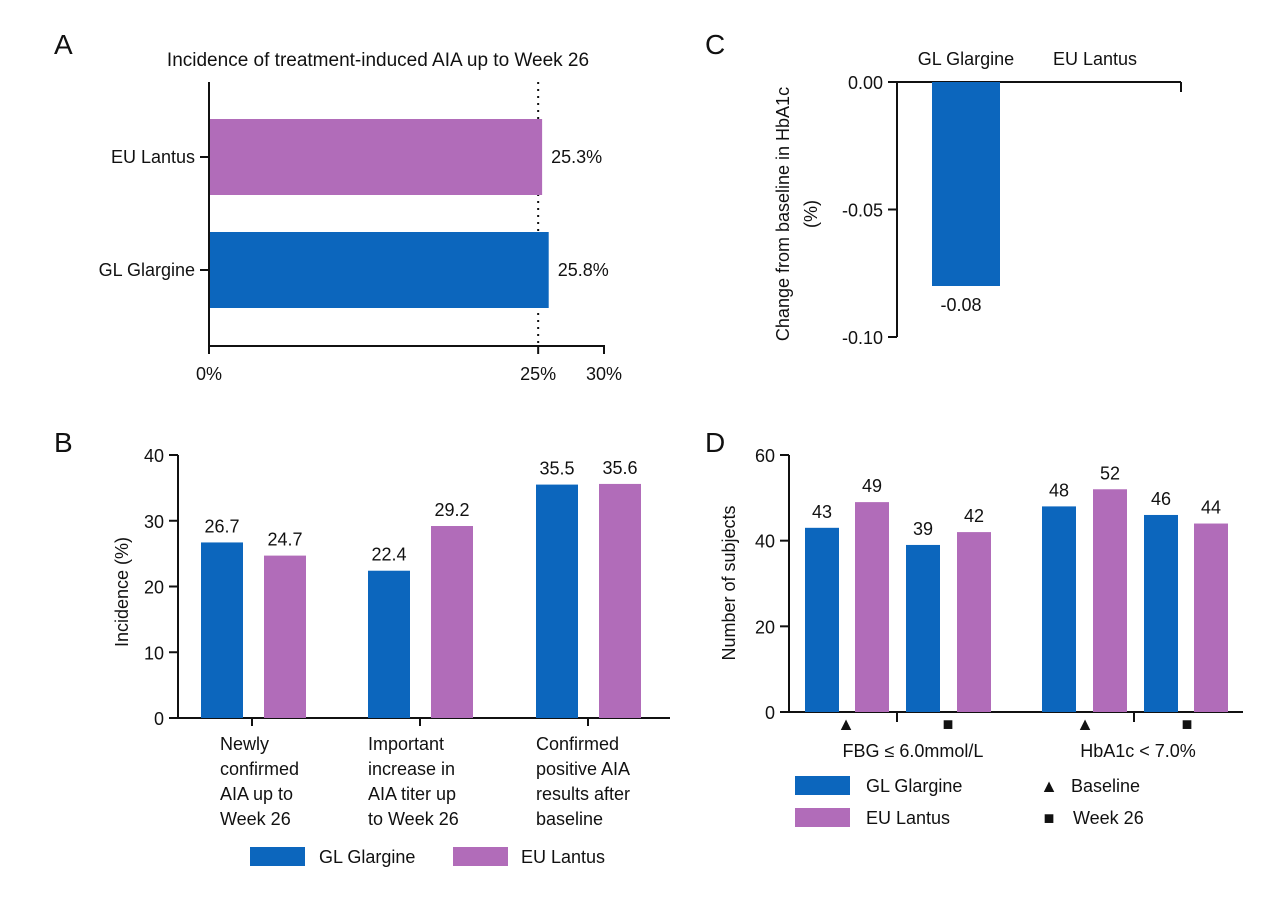  Describe the element at coordinates (913, 751) in the screenshot. I see `group-label: FBG ≤ 6.0mmol/L` at that location.